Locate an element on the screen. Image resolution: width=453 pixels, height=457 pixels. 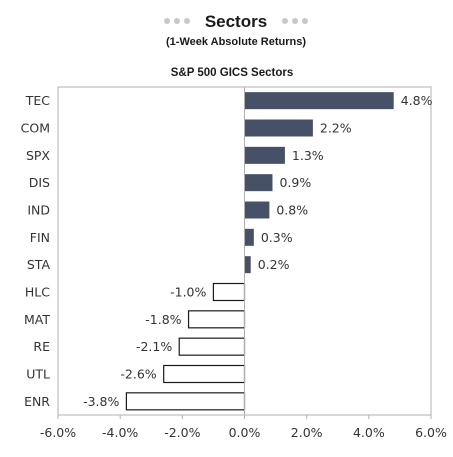
value-label-ind: 0.8% is located at coordinates (292, 210).